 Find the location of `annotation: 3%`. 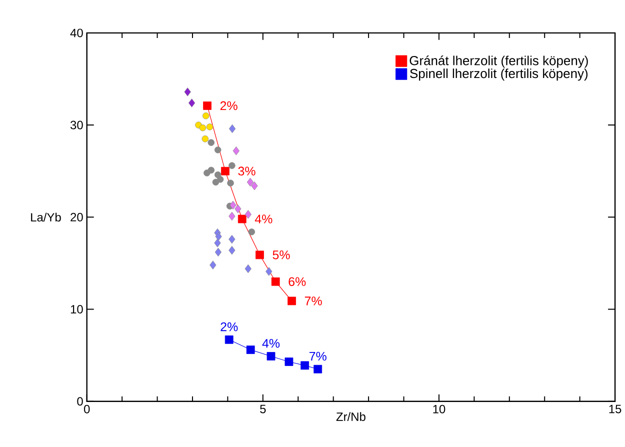

annotation: 3% is located at coordinates (247, 171).